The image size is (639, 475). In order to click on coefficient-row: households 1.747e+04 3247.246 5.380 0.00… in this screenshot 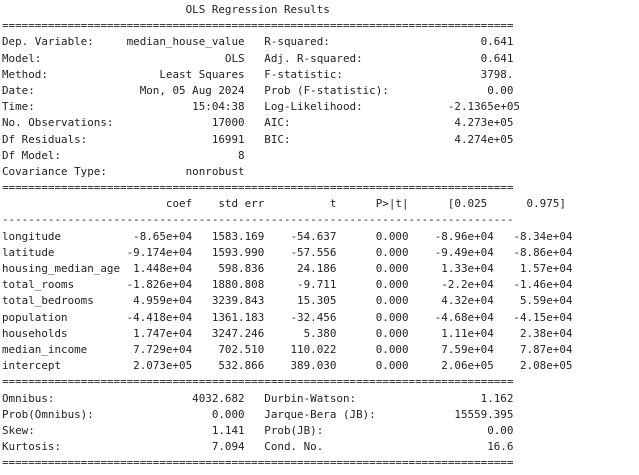, I will do `click(287, 333)`.